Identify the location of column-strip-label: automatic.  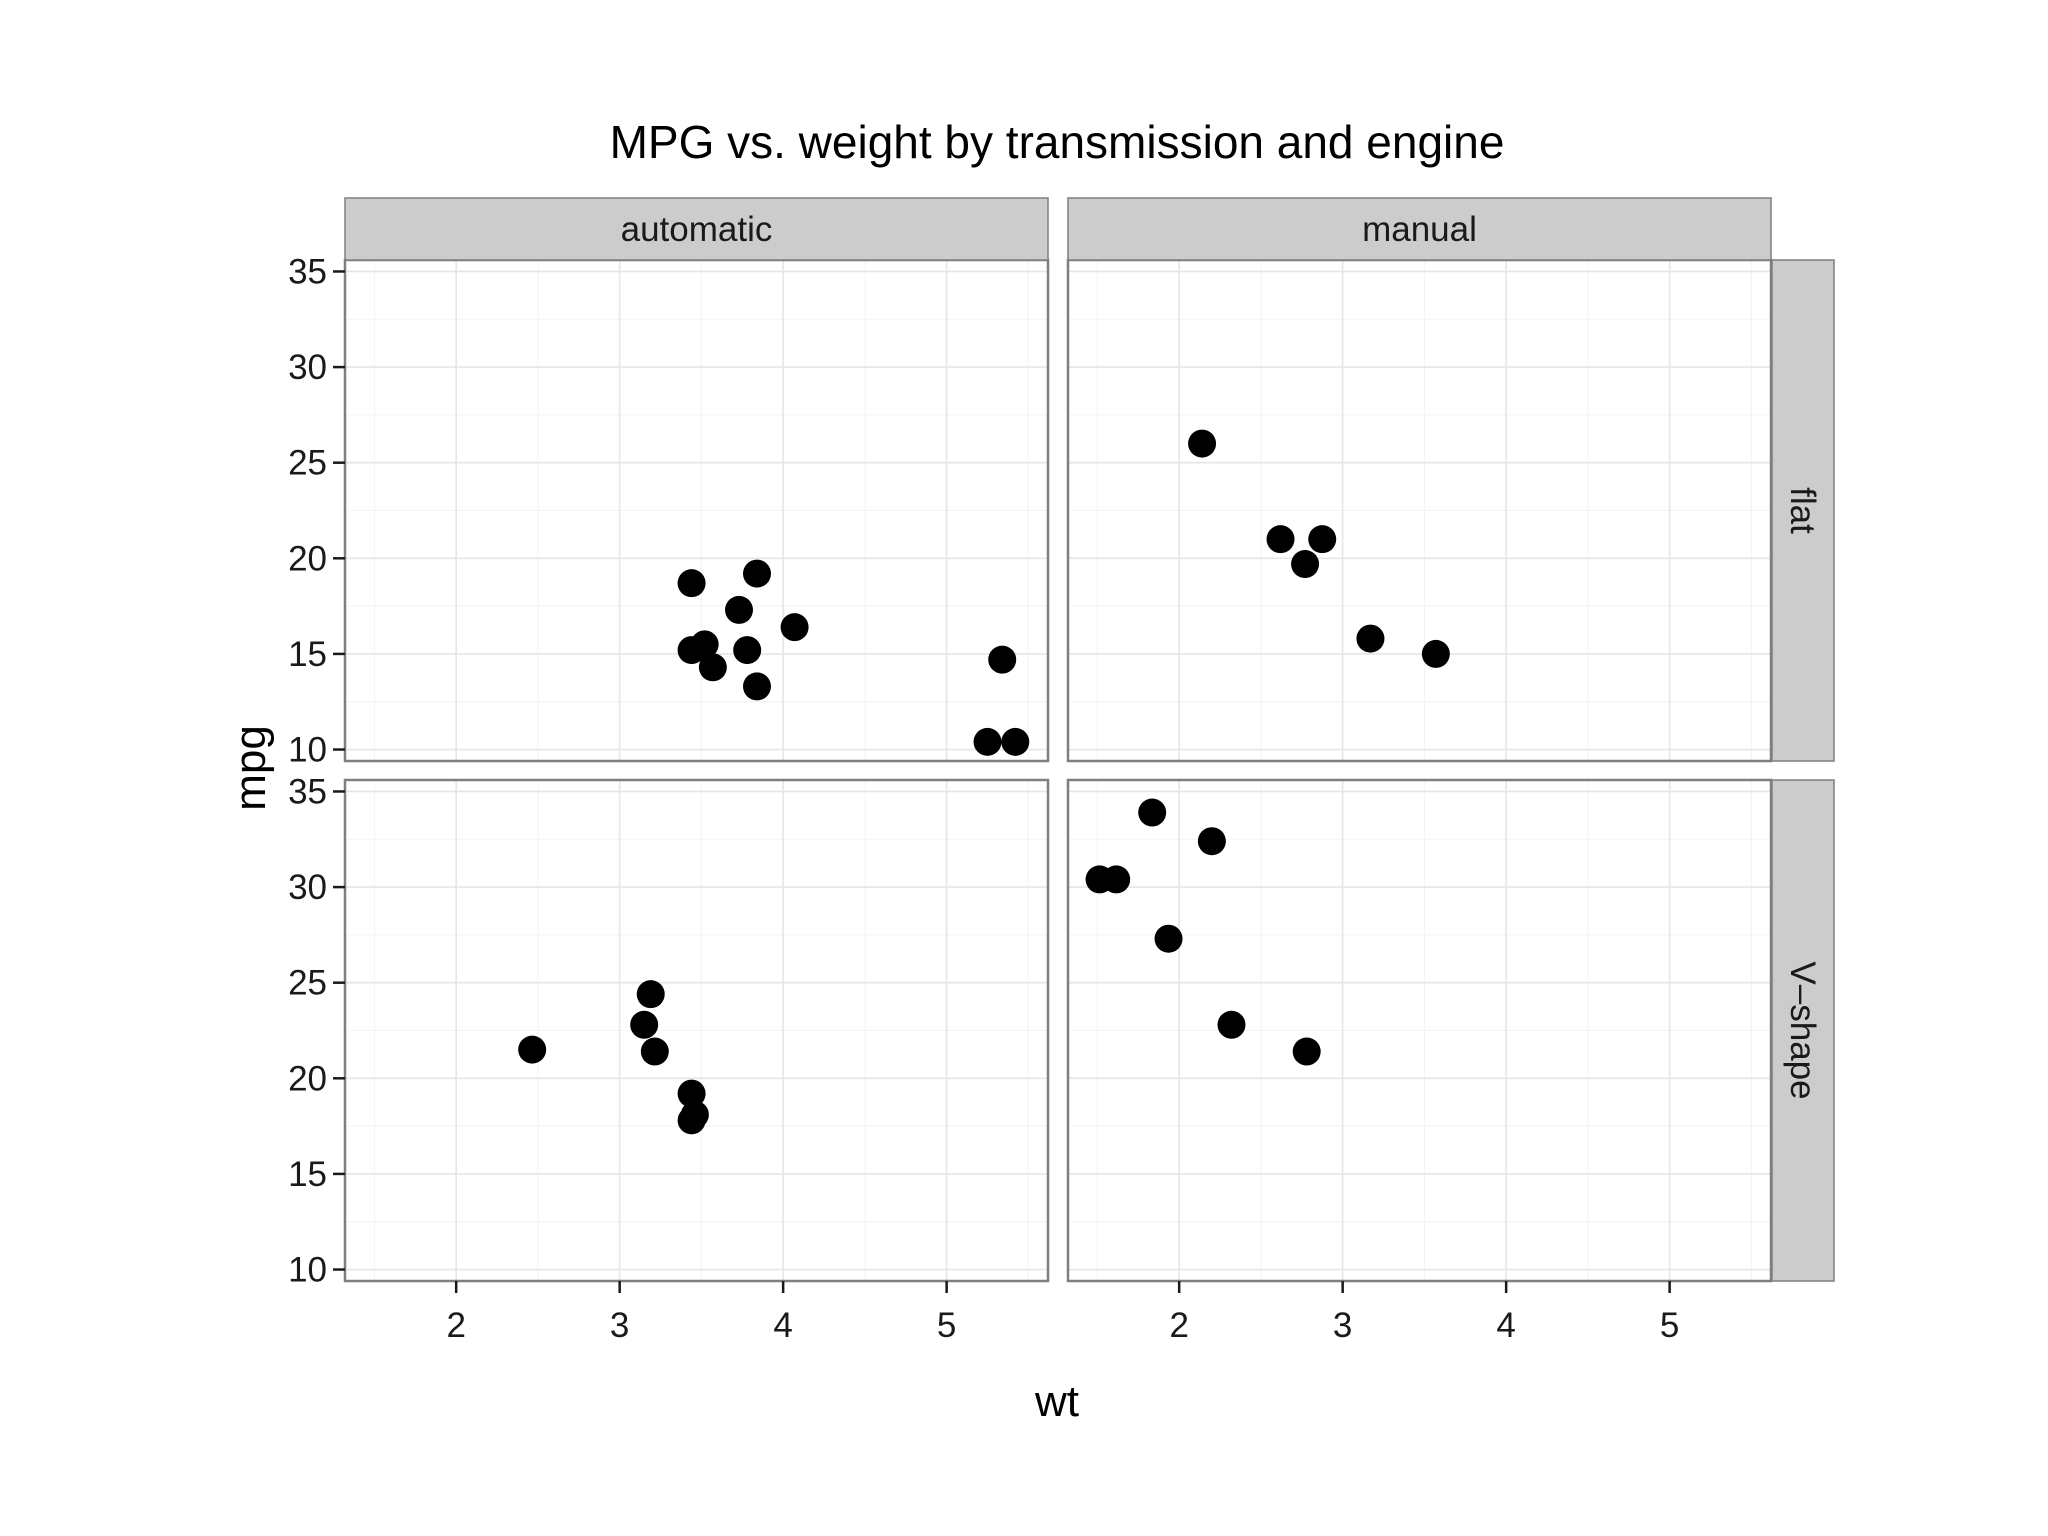
(697, 229).